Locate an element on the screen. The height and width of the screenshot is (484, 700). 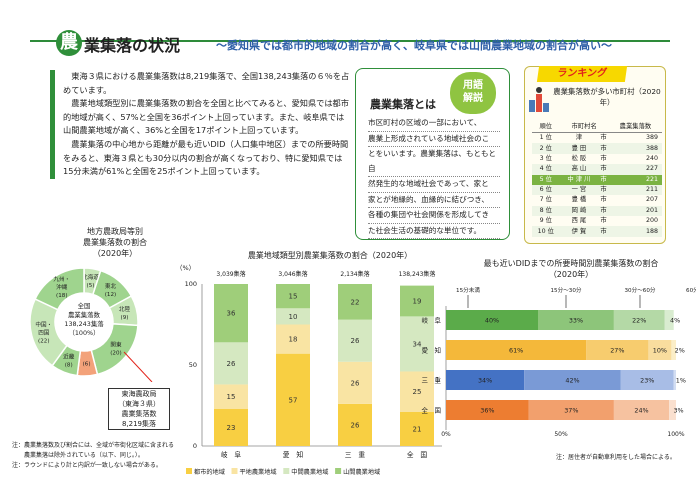
hbar-data-label: 1% is located at coordinates (681, 381).